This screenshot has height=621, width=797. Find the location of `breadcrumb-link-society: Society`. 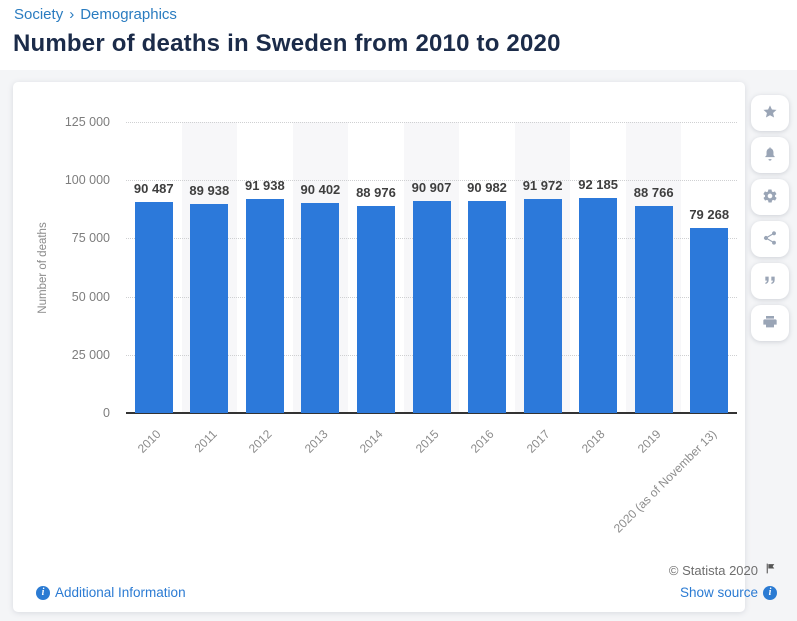

breadcrumb-link-society: Society is located at coordinates (39, 14).